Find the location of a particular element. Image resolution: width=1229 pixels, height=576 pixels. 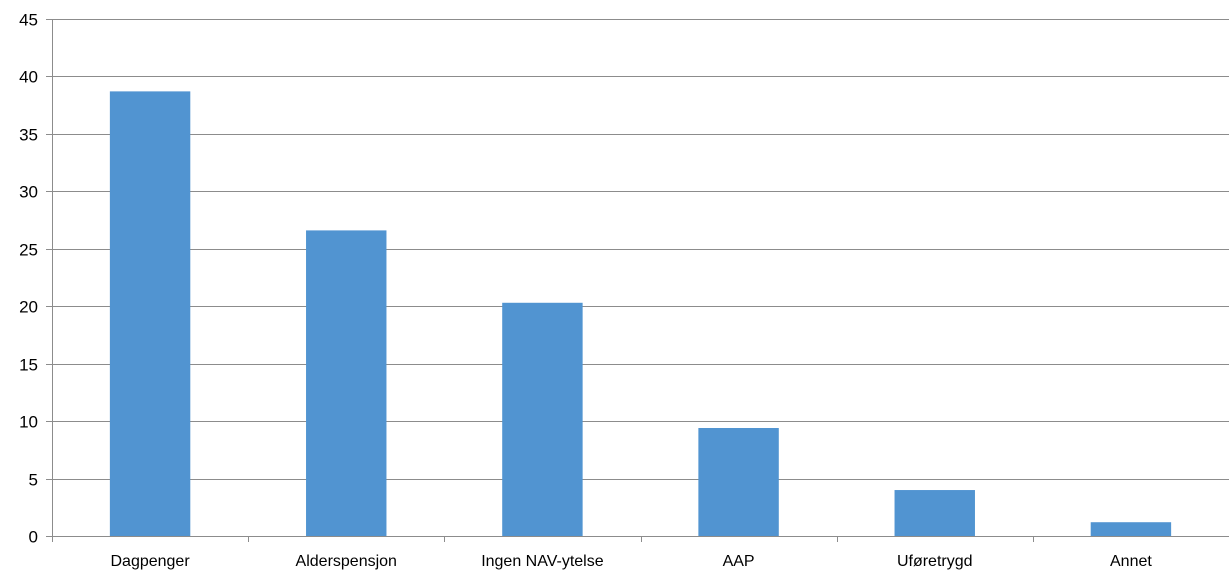

bar-alderspensjon is located at coordinates (346, 383).